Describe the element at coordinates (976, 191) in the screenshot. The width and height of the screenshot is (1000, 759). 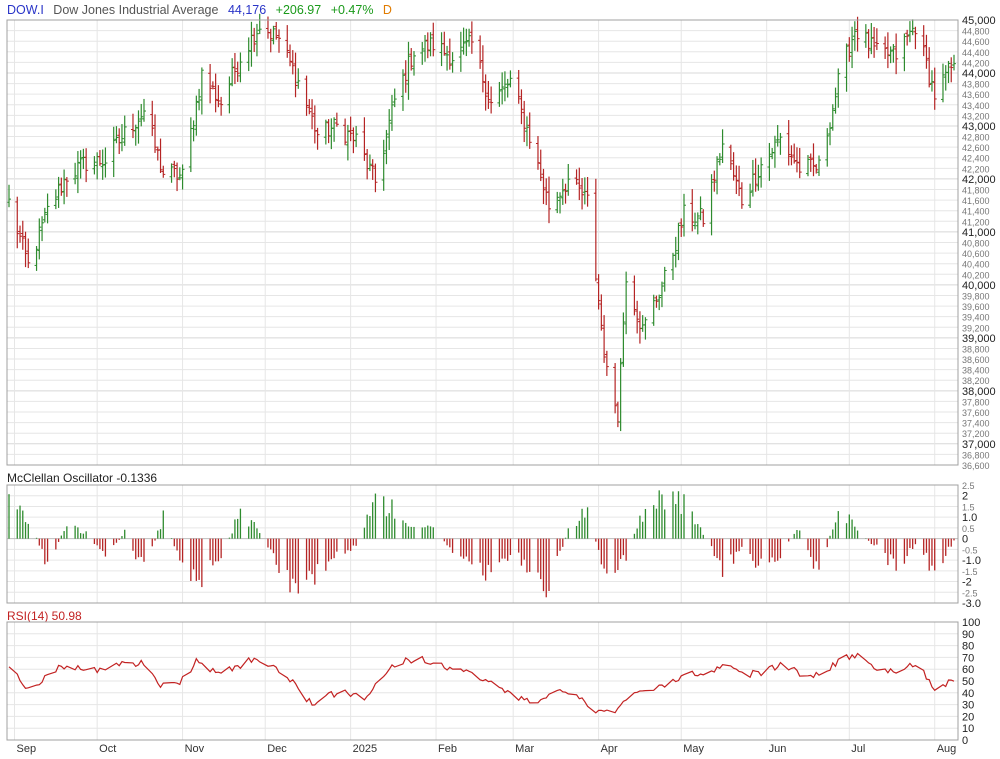
I see `price-axis-tick-label: 41,800` at that location.